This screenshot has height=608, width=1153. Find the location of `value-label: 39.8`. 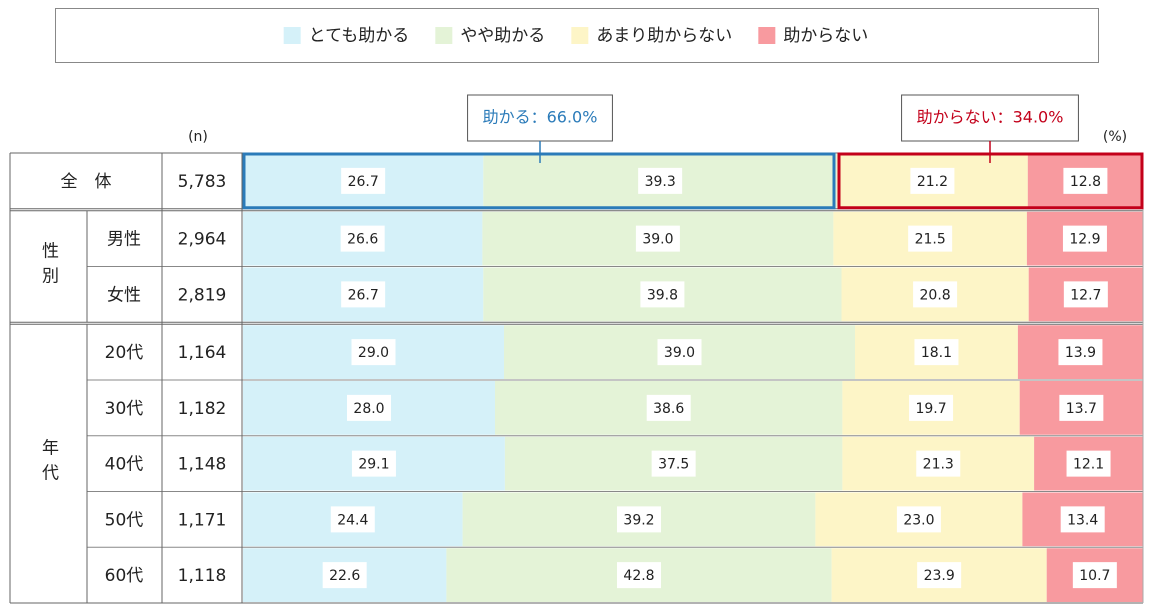

value-label: 39.8 is located at coordinates (662, 295).